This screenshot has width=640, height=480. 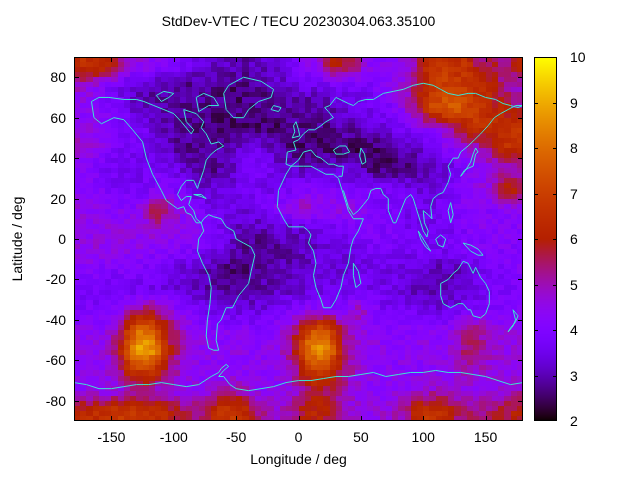 What do you see at coordinates (545, 239) in the screenshot?
I see `colorbar-canvas` at bounding box center [545, 239].